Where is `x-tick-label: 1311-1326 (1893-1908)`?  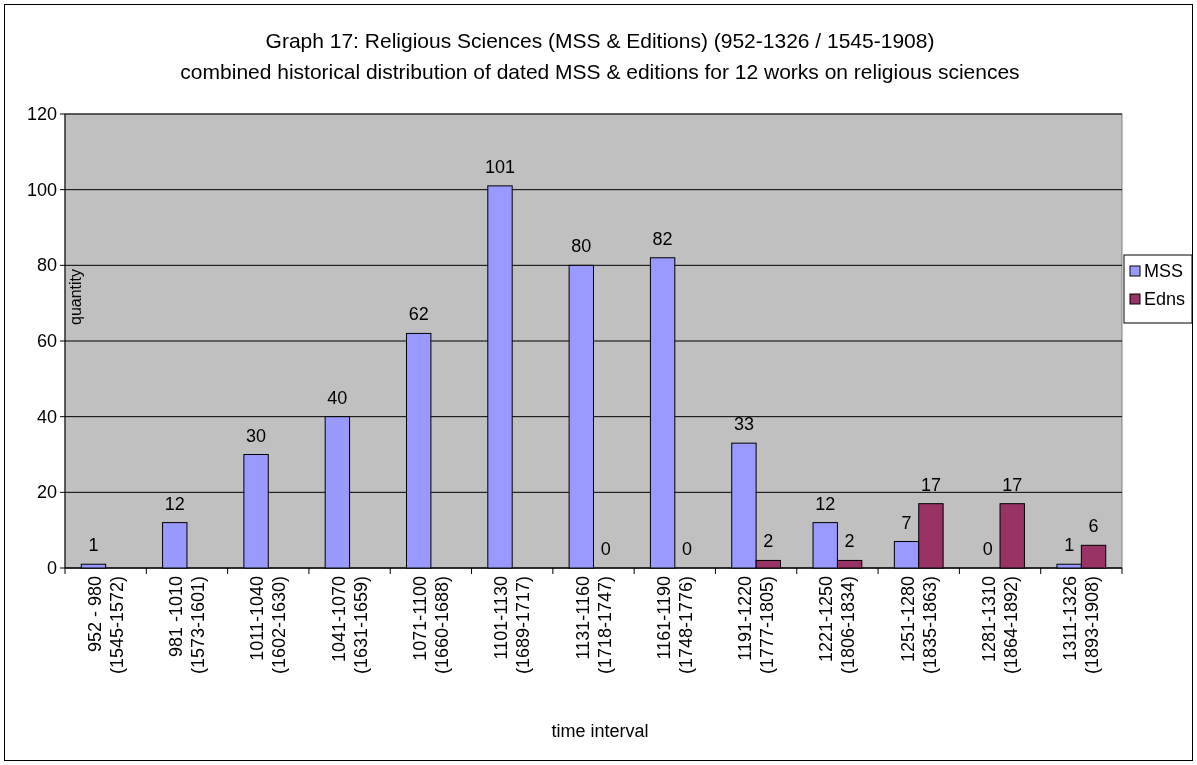
x-tick-label: 1311-1326 (1893-1908) is located at coordinates (1081, 625).